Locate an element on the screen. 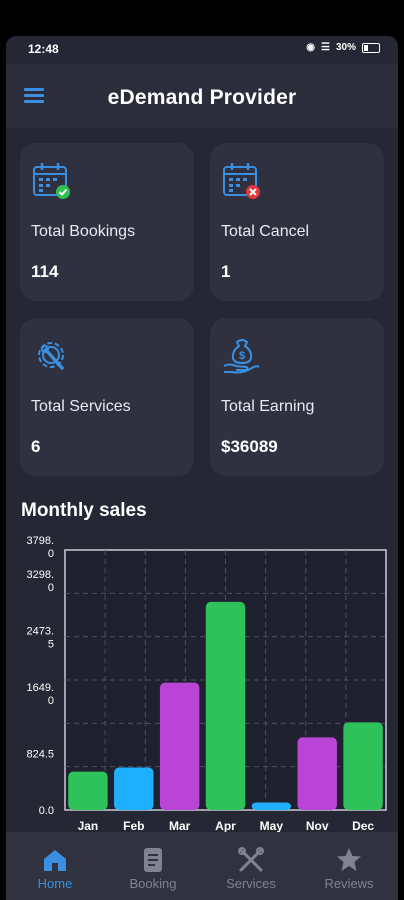 The image size is (404, 900). chart-y-tick-label: 3798. 0 is located at coordinates (40, 548).